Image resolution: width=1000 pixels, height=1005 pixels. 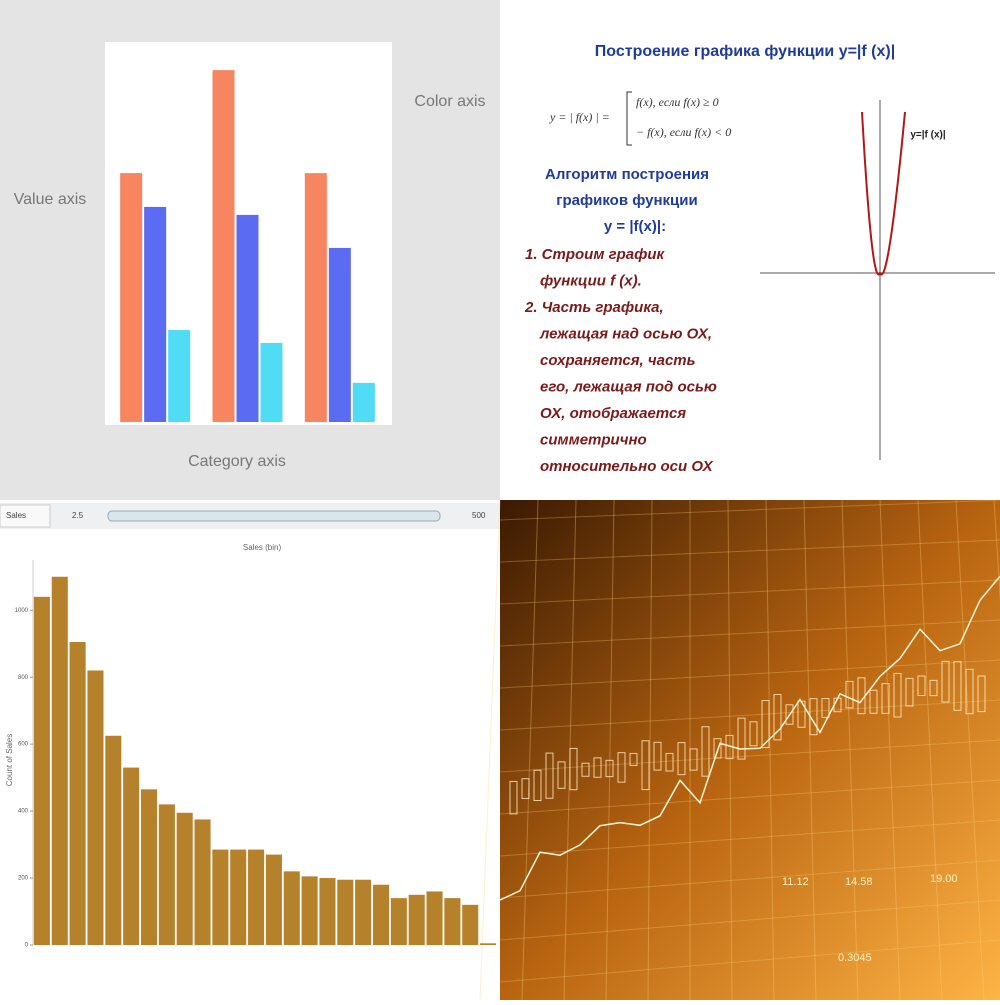 What do you see at coordinates (22, 611) in the screenshot?
I see `y-tick-label: 1000` at bounding box center [22, 611].